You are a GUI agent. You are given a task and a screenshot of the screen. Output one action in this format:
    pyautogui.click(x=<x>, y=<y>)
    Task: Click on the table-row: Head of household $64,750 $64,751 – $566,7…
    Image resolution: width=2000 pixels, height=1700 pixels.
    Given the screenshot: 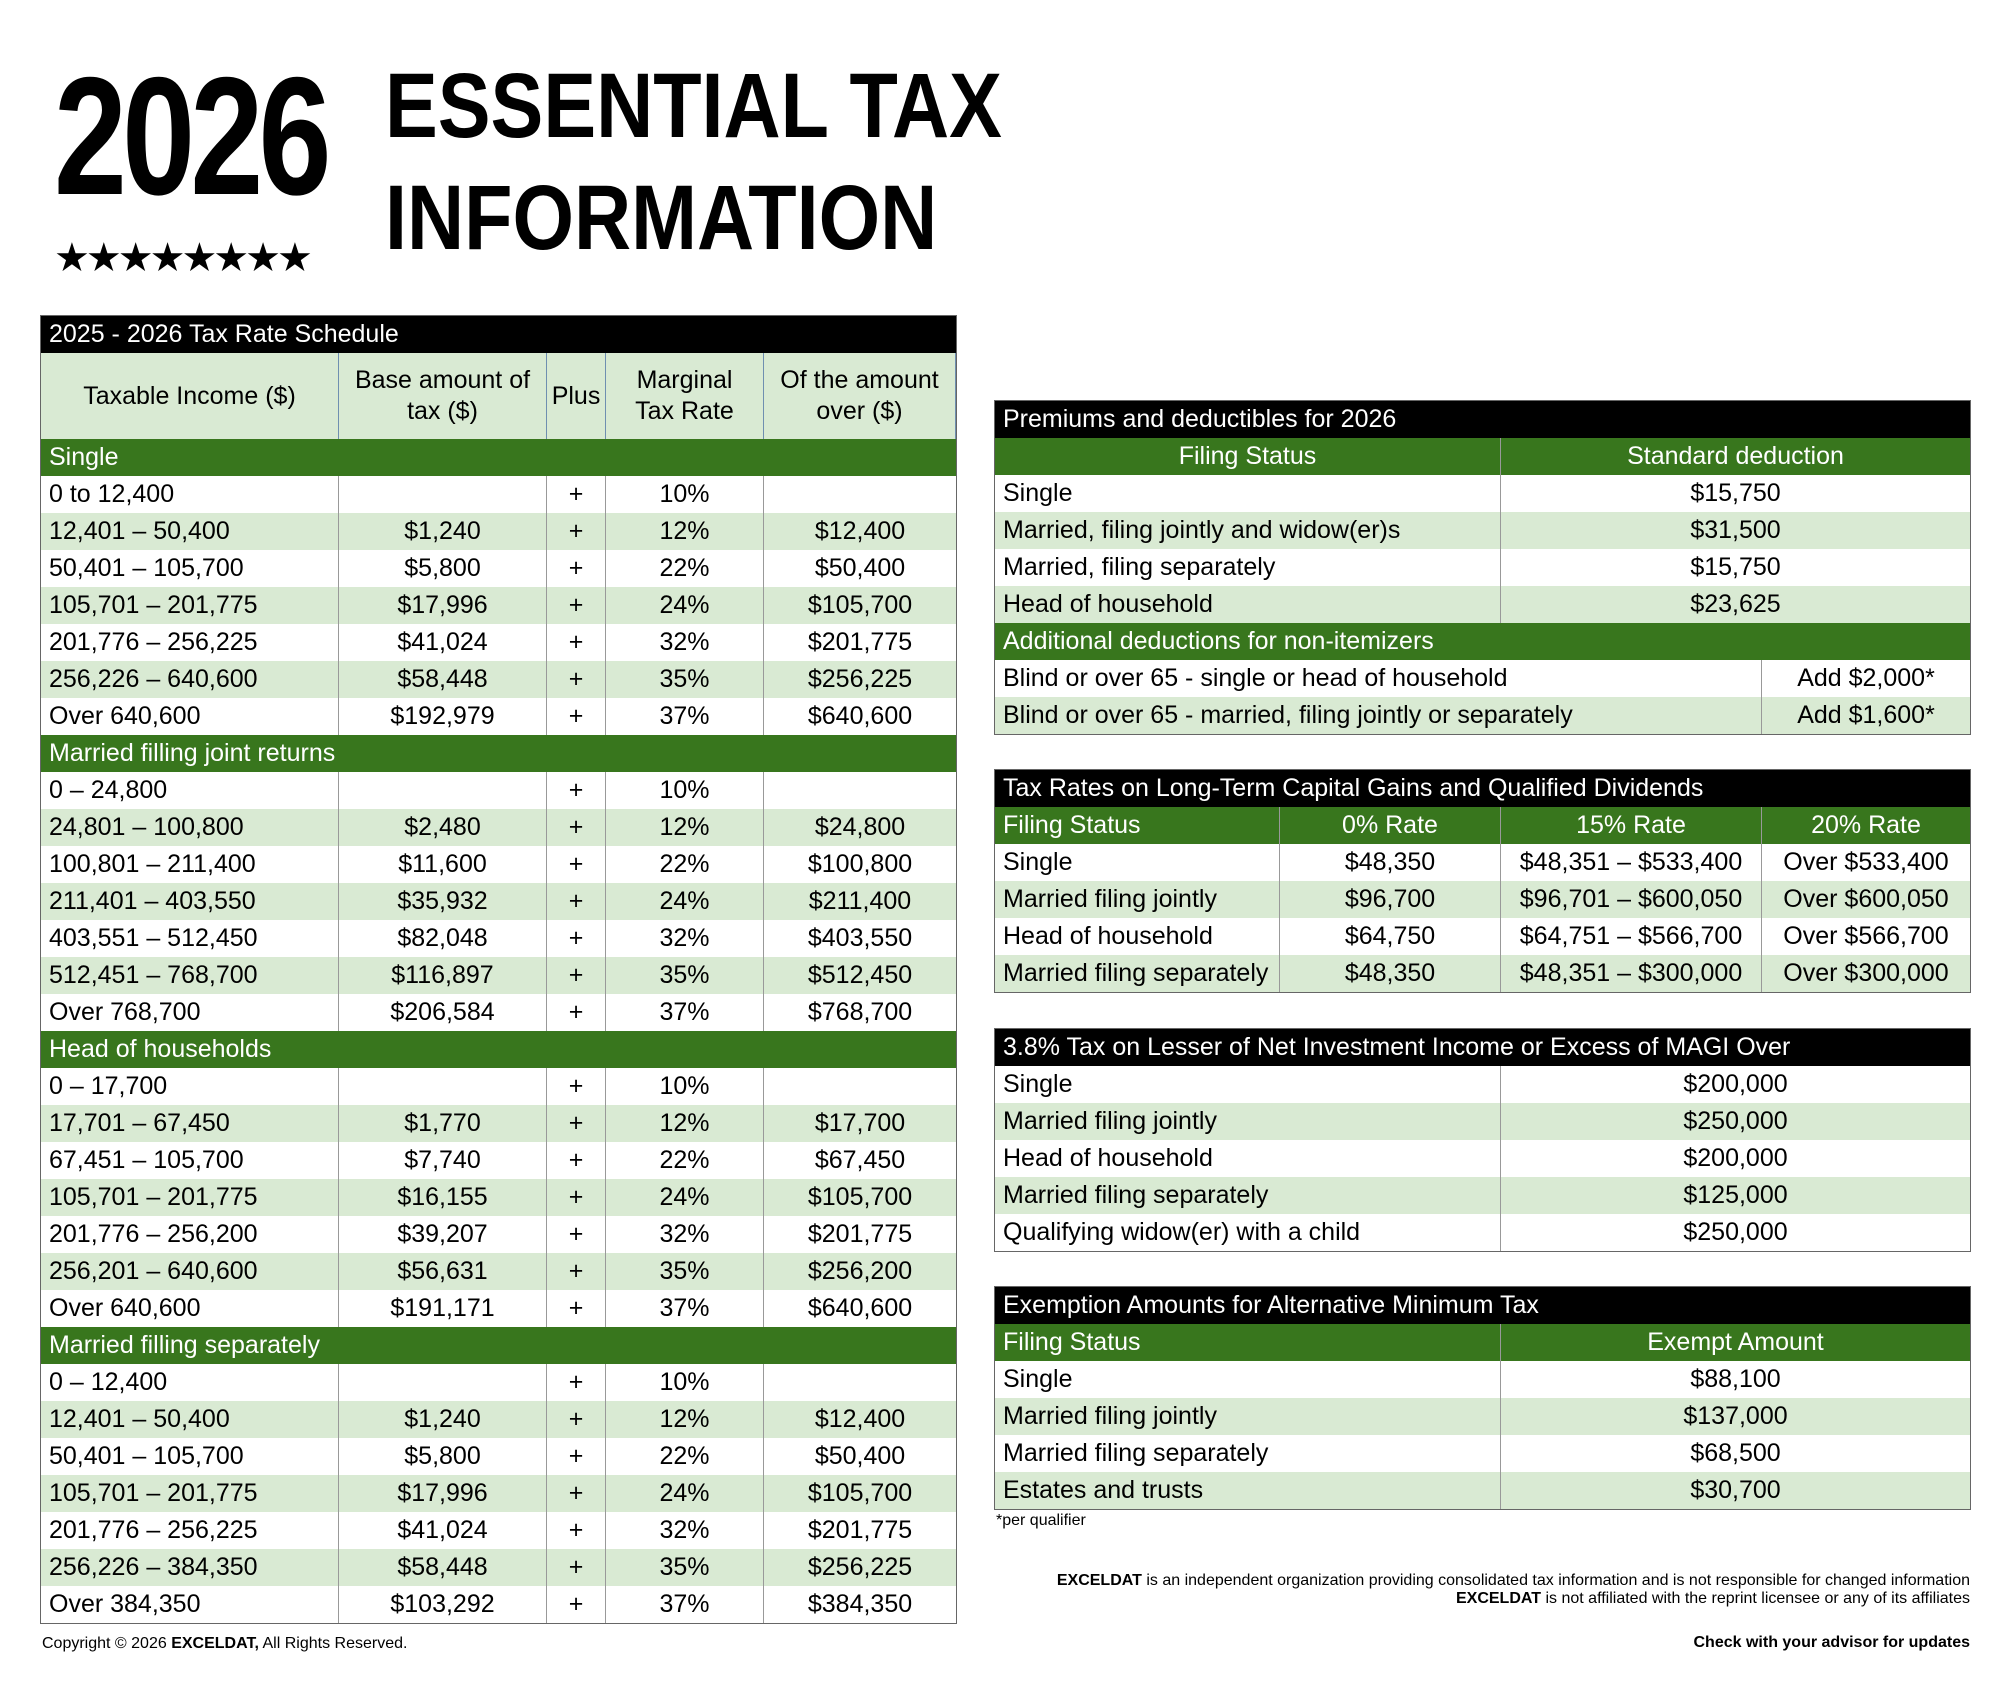 What is the action you would take?
    pyautogui.click(x=1482, y=936)
    